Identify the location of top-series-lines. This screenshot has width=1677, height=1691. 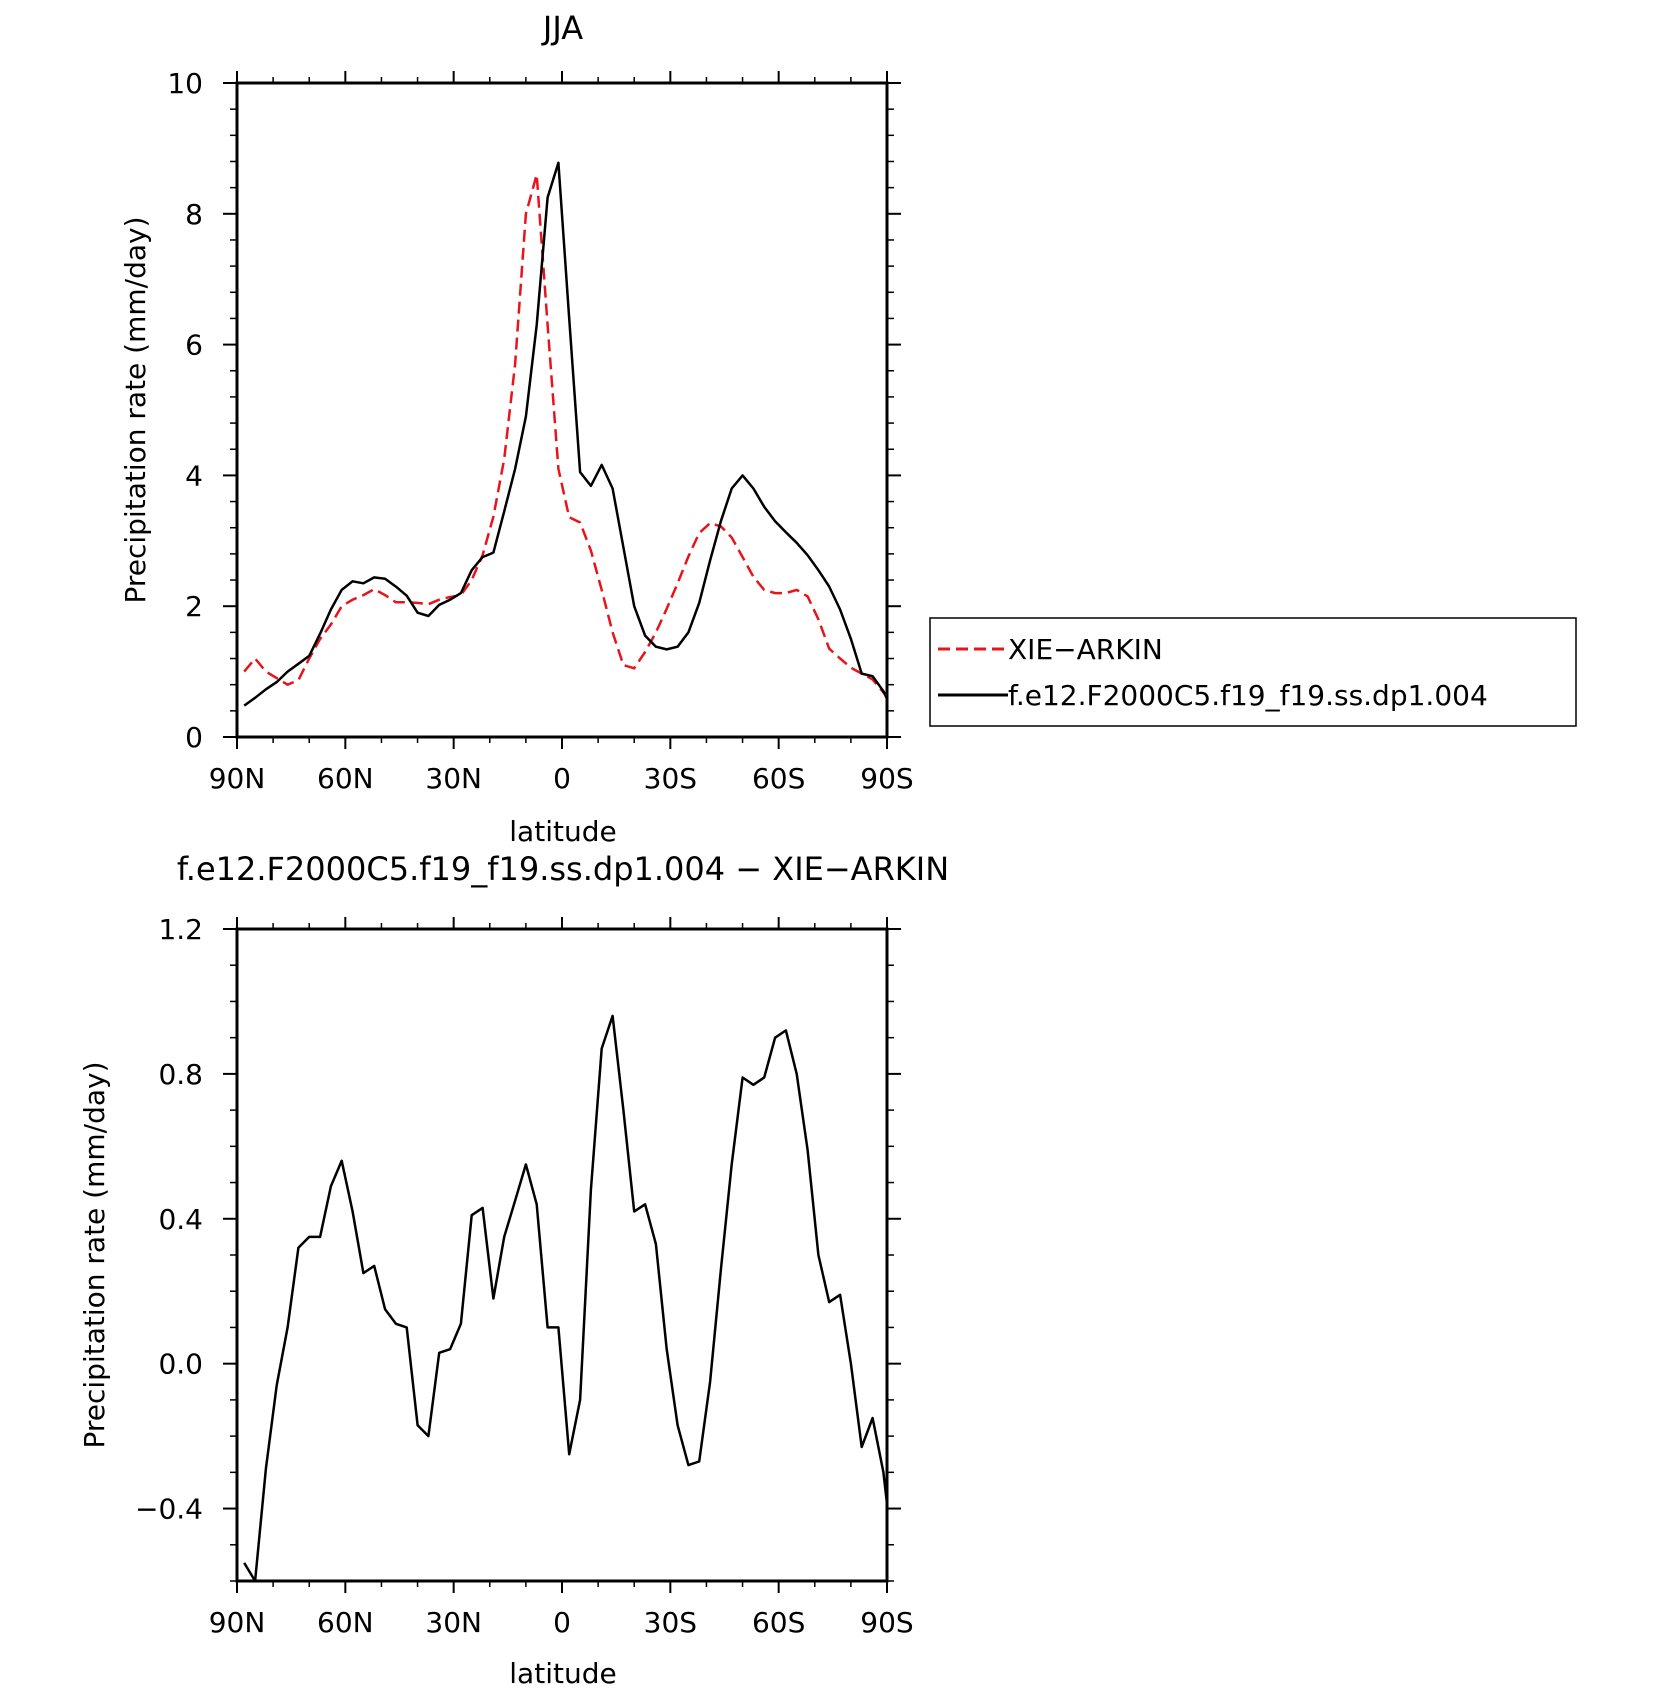
(565, 434).